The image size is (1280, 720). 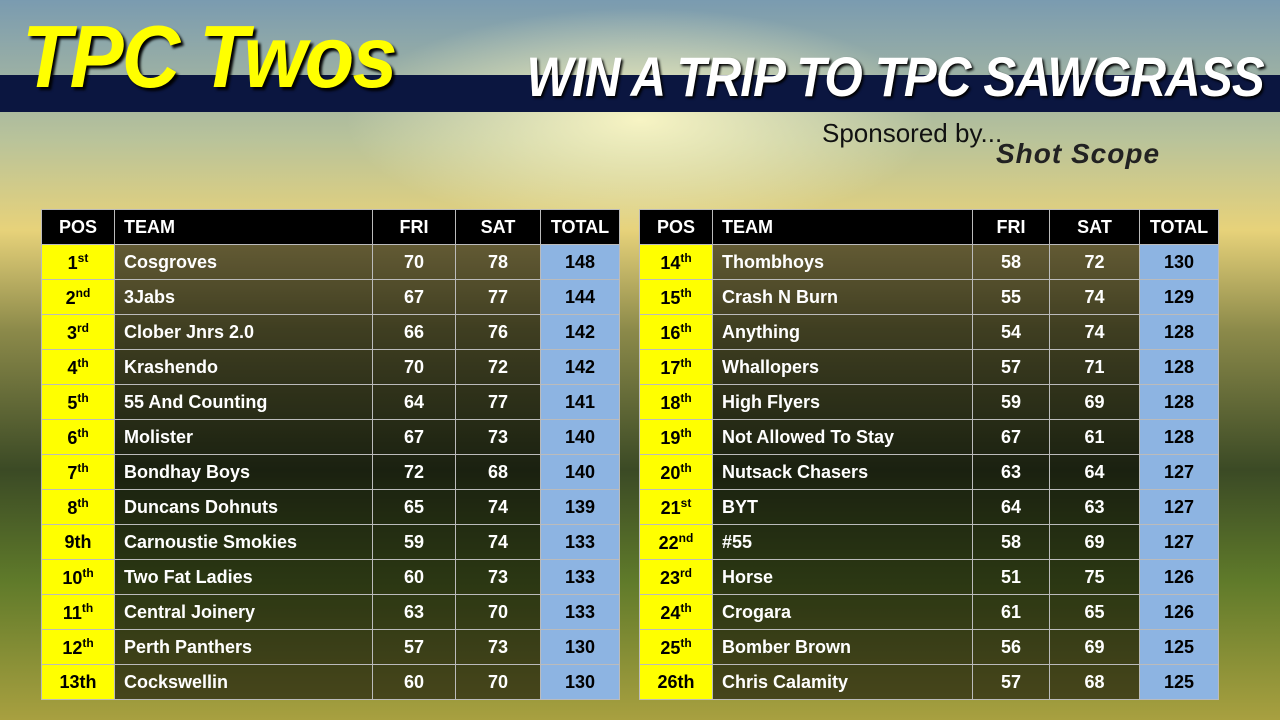 I want to click on position: 17th, so click(x=676, y=367).